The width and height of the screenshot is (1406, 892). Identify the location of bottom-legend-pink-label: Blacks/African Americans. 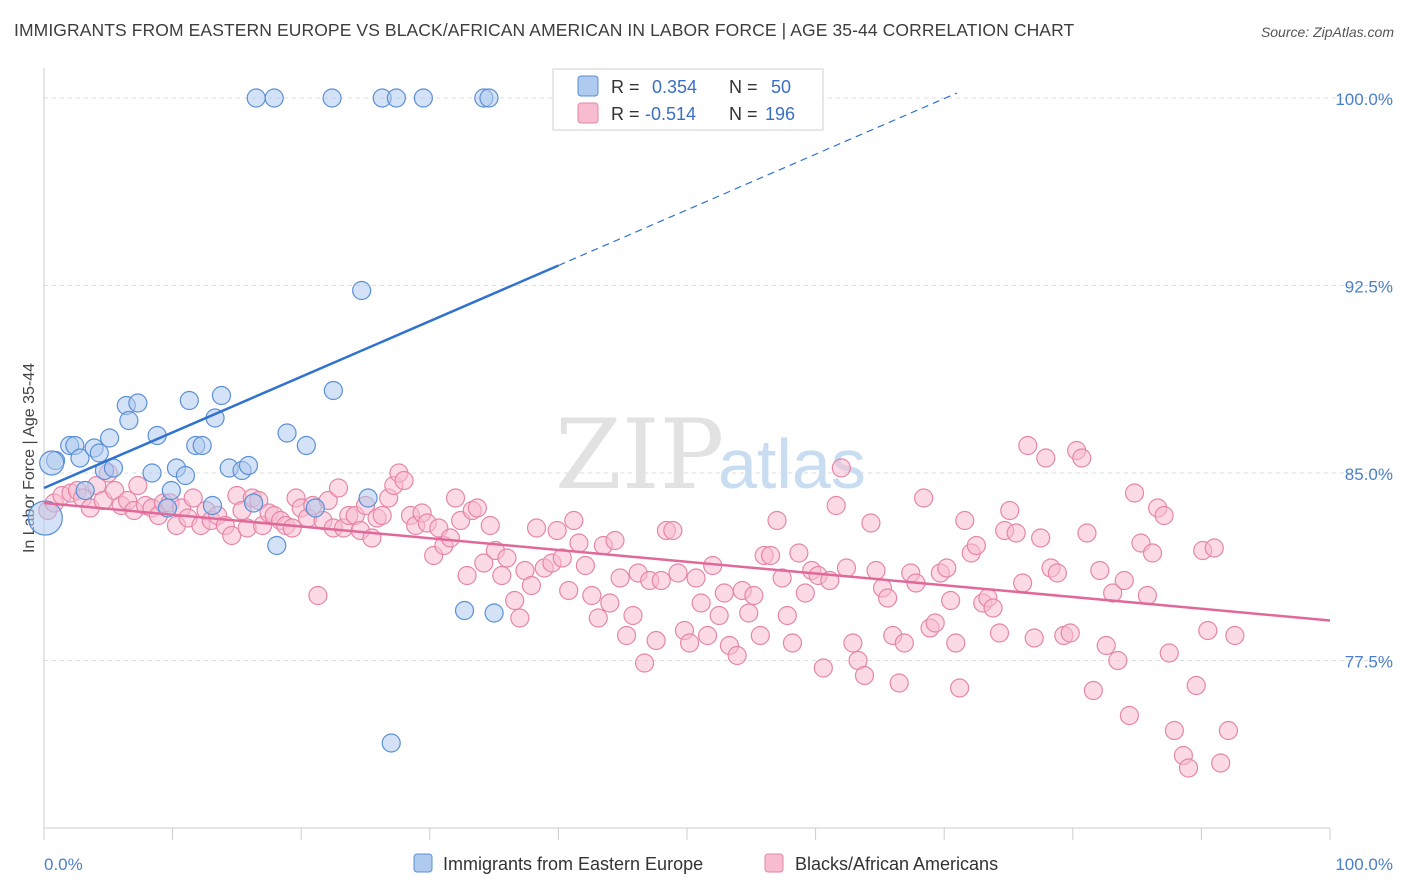
(896, 864).